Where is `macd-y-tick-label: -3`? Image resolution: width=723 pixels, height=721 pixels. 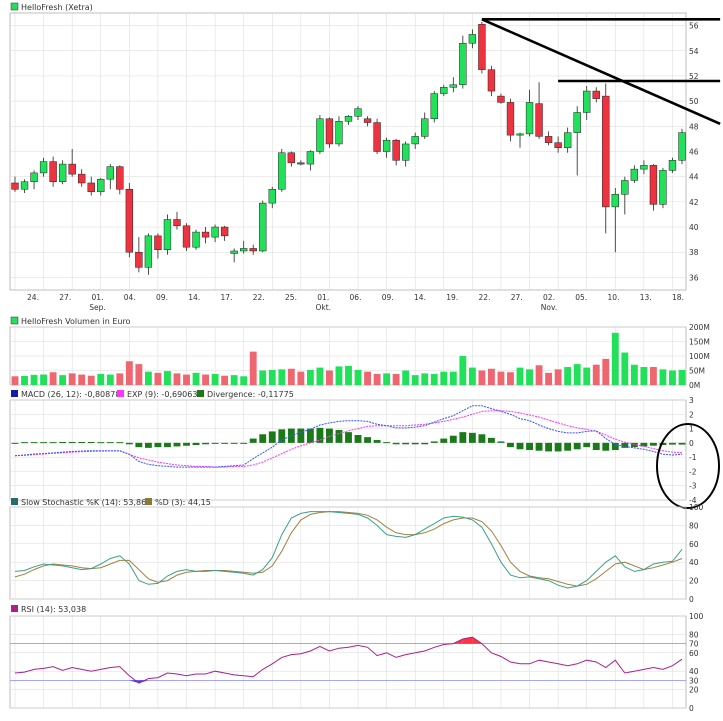 macd-y-tick-label: -3 is located at coordinates (693, 486).